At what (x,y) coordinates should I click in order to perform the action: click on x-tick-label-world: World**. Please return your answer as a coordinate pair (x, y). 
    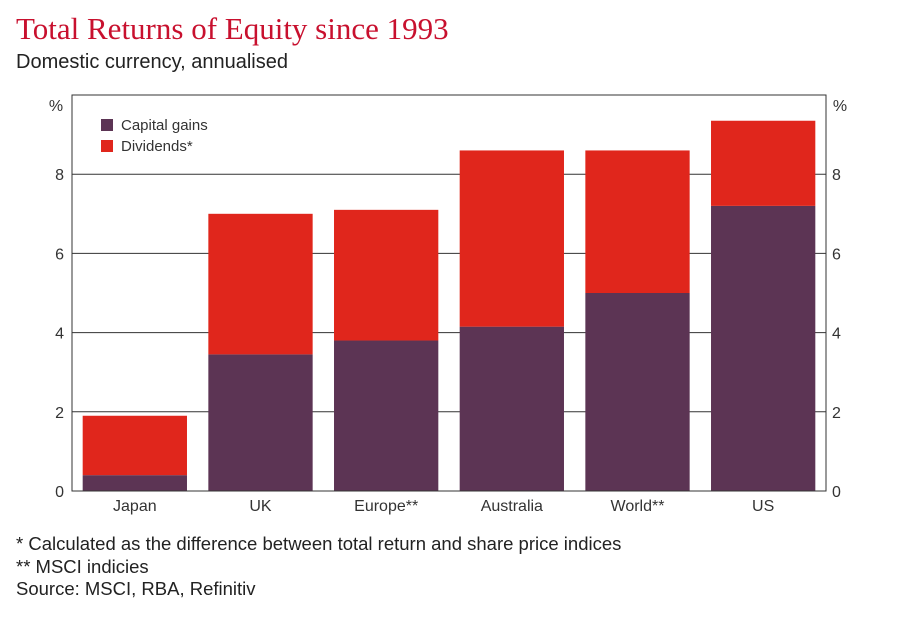
    Looking at the image, I should click on (638, 506).